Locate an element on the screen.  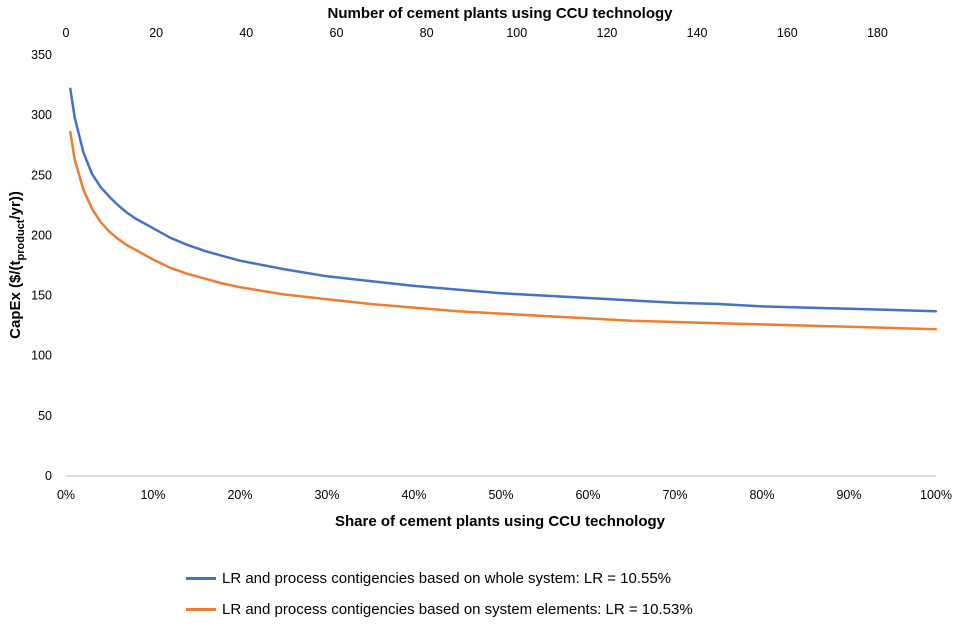
y-tick-label: 250 is located at coordinates (41, 175).